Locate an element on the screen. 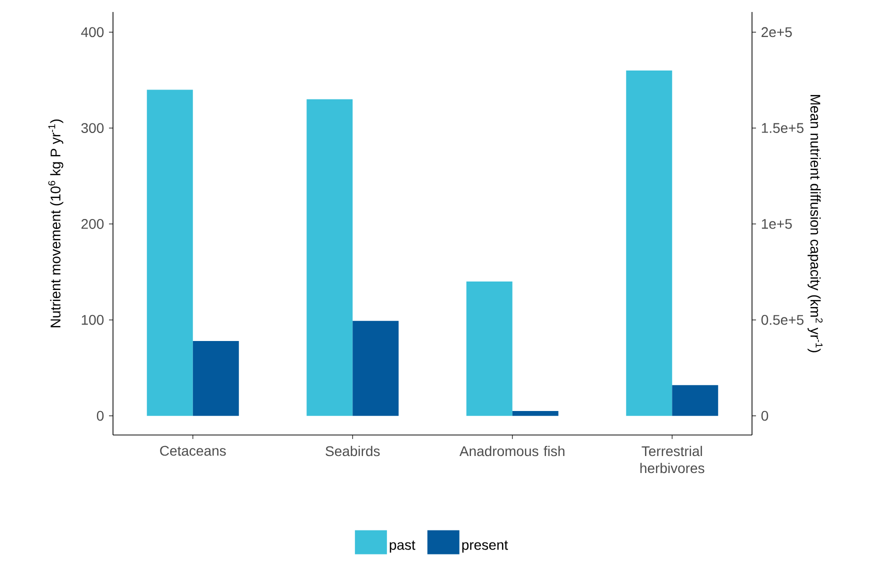  y2-tick-label: 2e+5 is located at coordinates (777, 32).